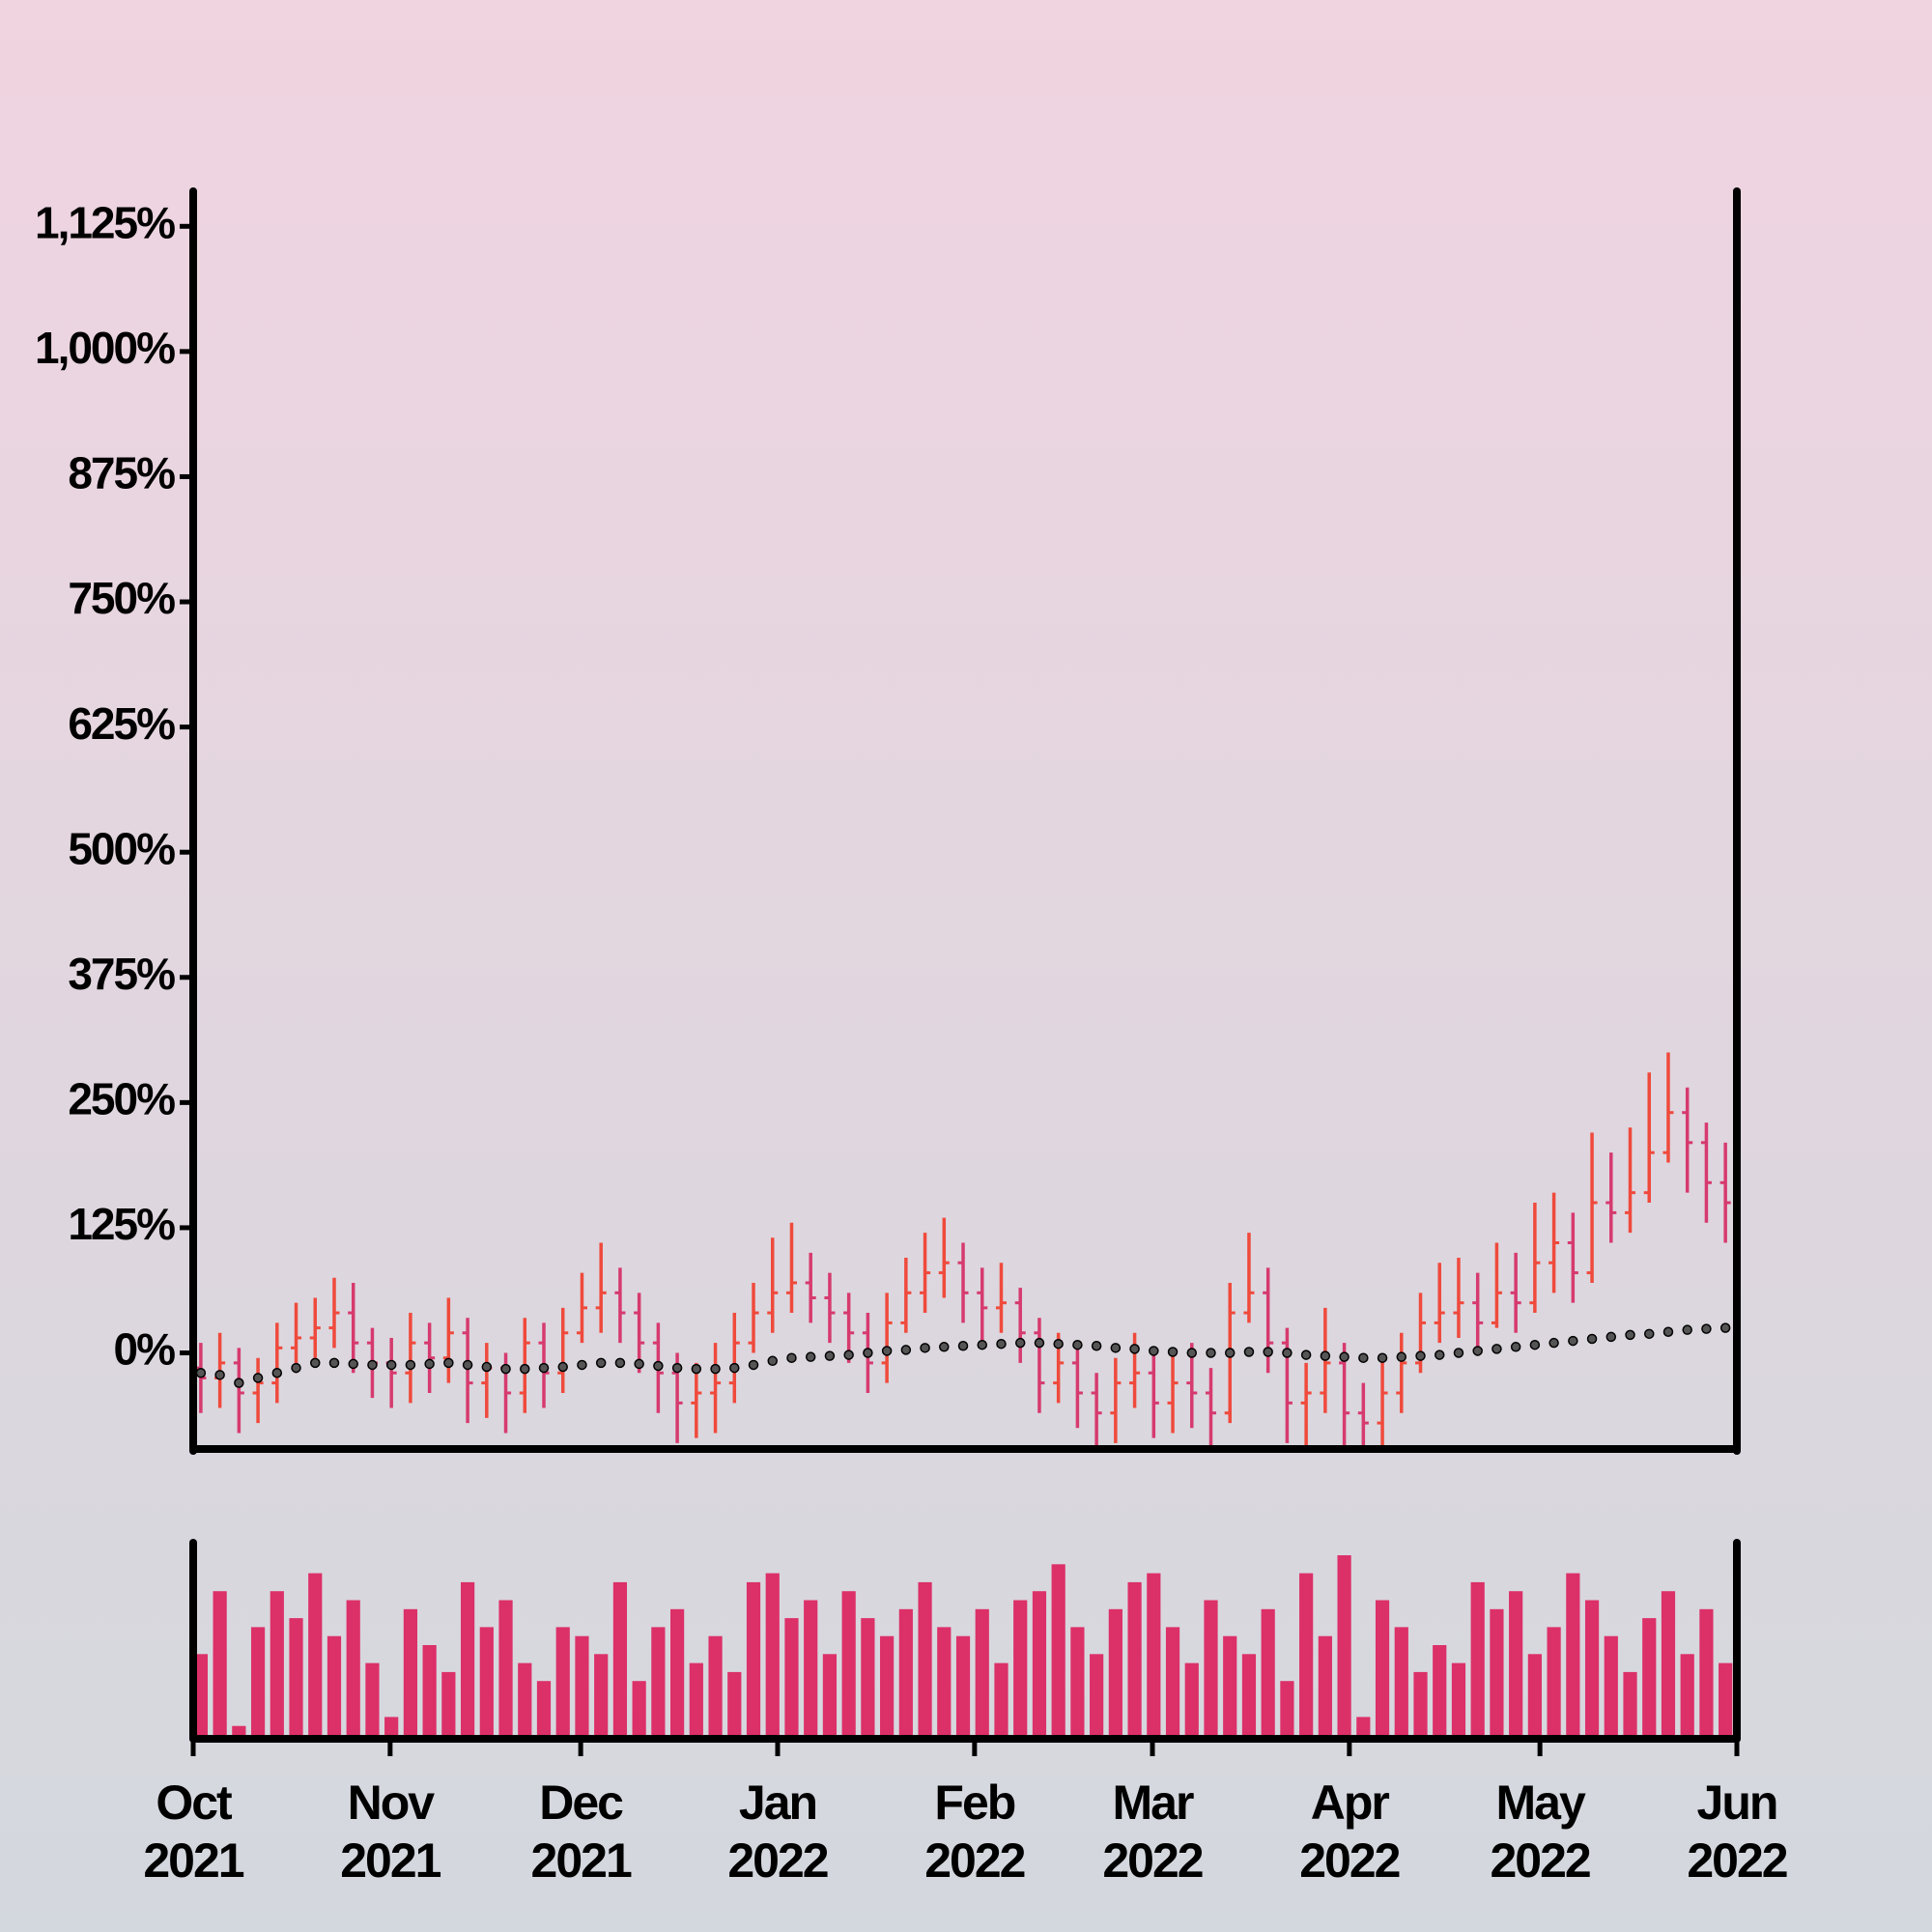 This screenshot has height=1932, width=1932. I want to click on y-tick-label: 125%, so click(121, 1224).